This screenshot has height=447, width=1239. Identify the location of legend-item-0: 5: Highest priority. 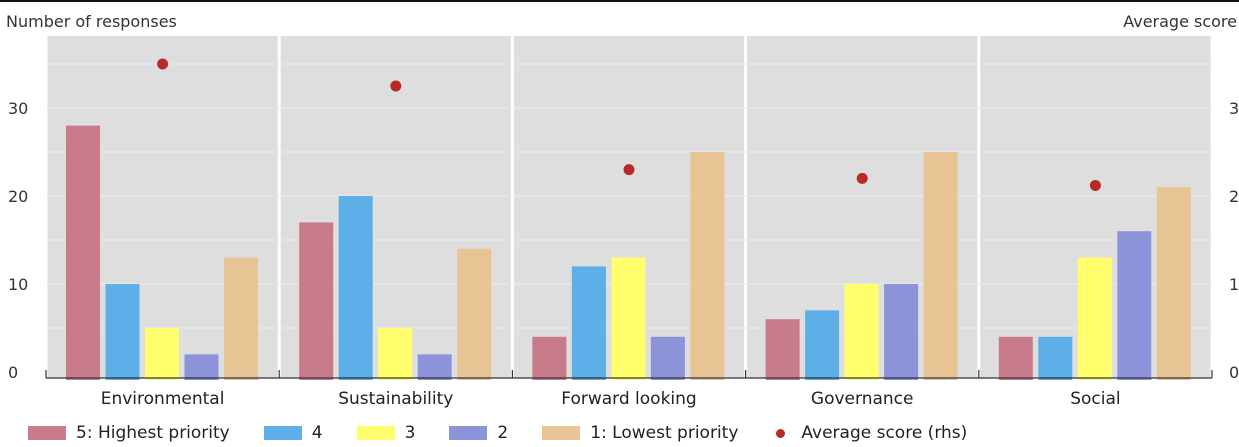
(129, 433).